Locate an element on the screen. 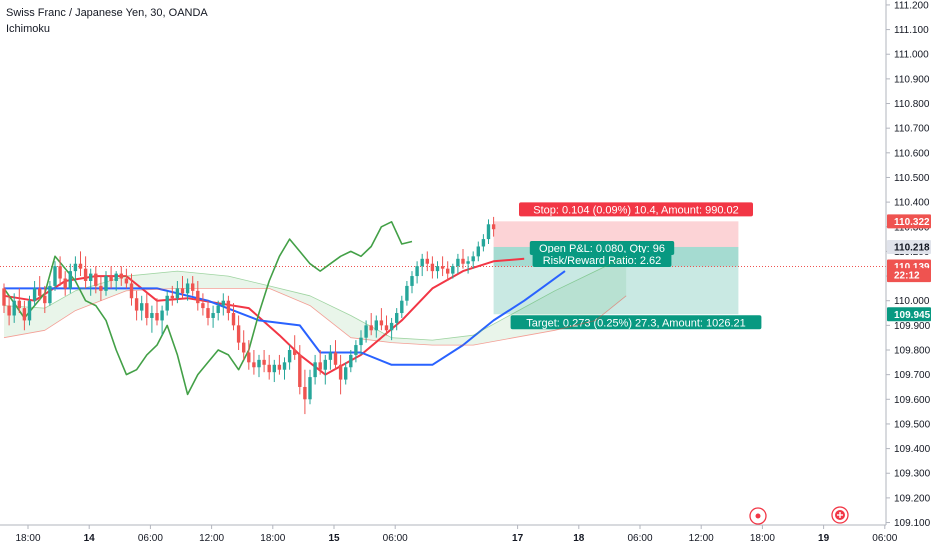  time-tick-label: 18:00 is located at coordinates (27, 538).